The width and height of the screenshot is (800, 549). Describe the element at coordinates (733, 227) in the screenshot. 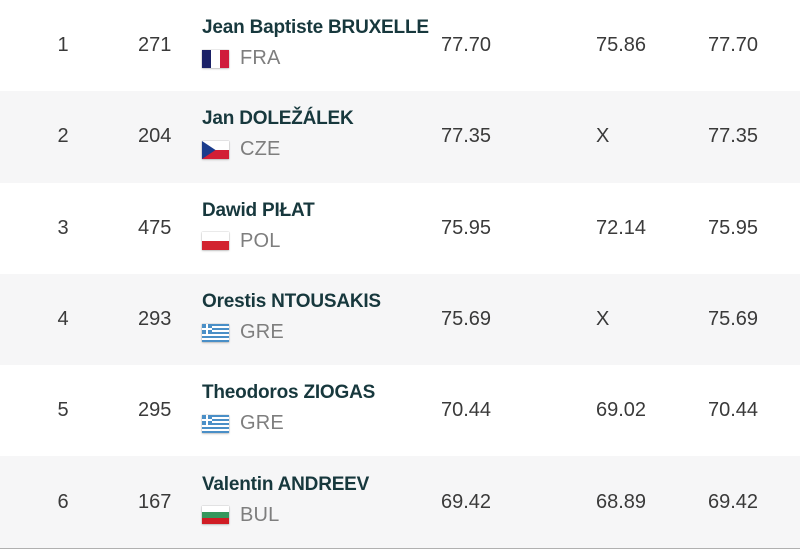

I see `result-best-mark: 75.95` at that location.